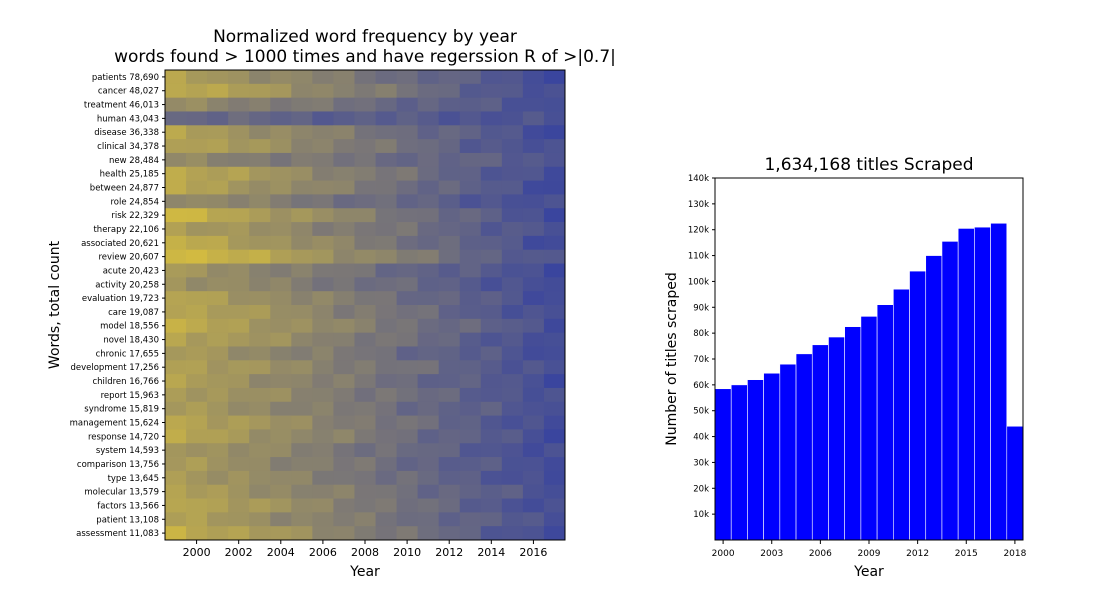  I want to click on bar-chart-x-ticks: 2000 2003 2006 2009 2012 2015 2018, so click(869, 549).